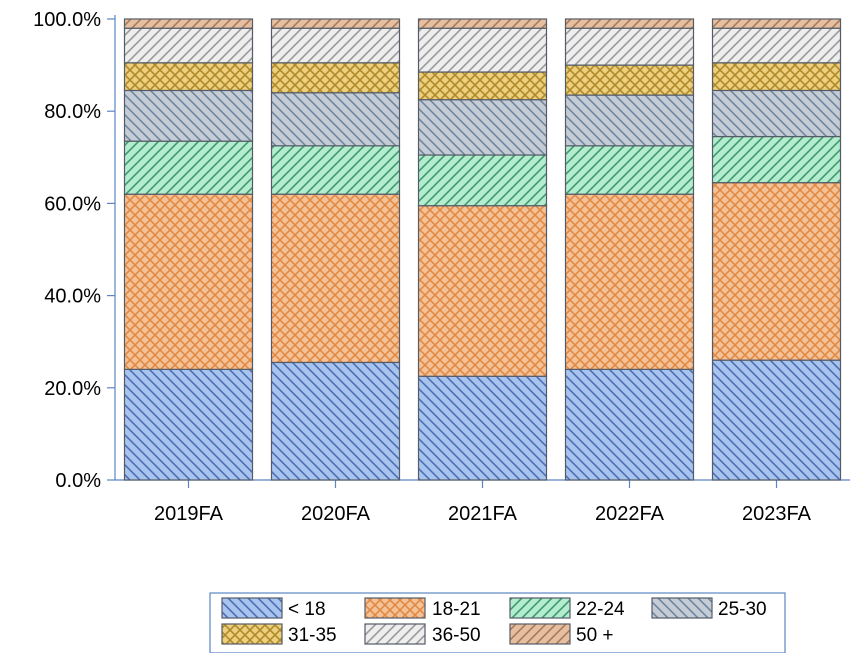 The image size is (865, 658). Describe the element at coordinates (189, 514) in the screenshot. I see `x-tick-label: 2019FA` at that location.